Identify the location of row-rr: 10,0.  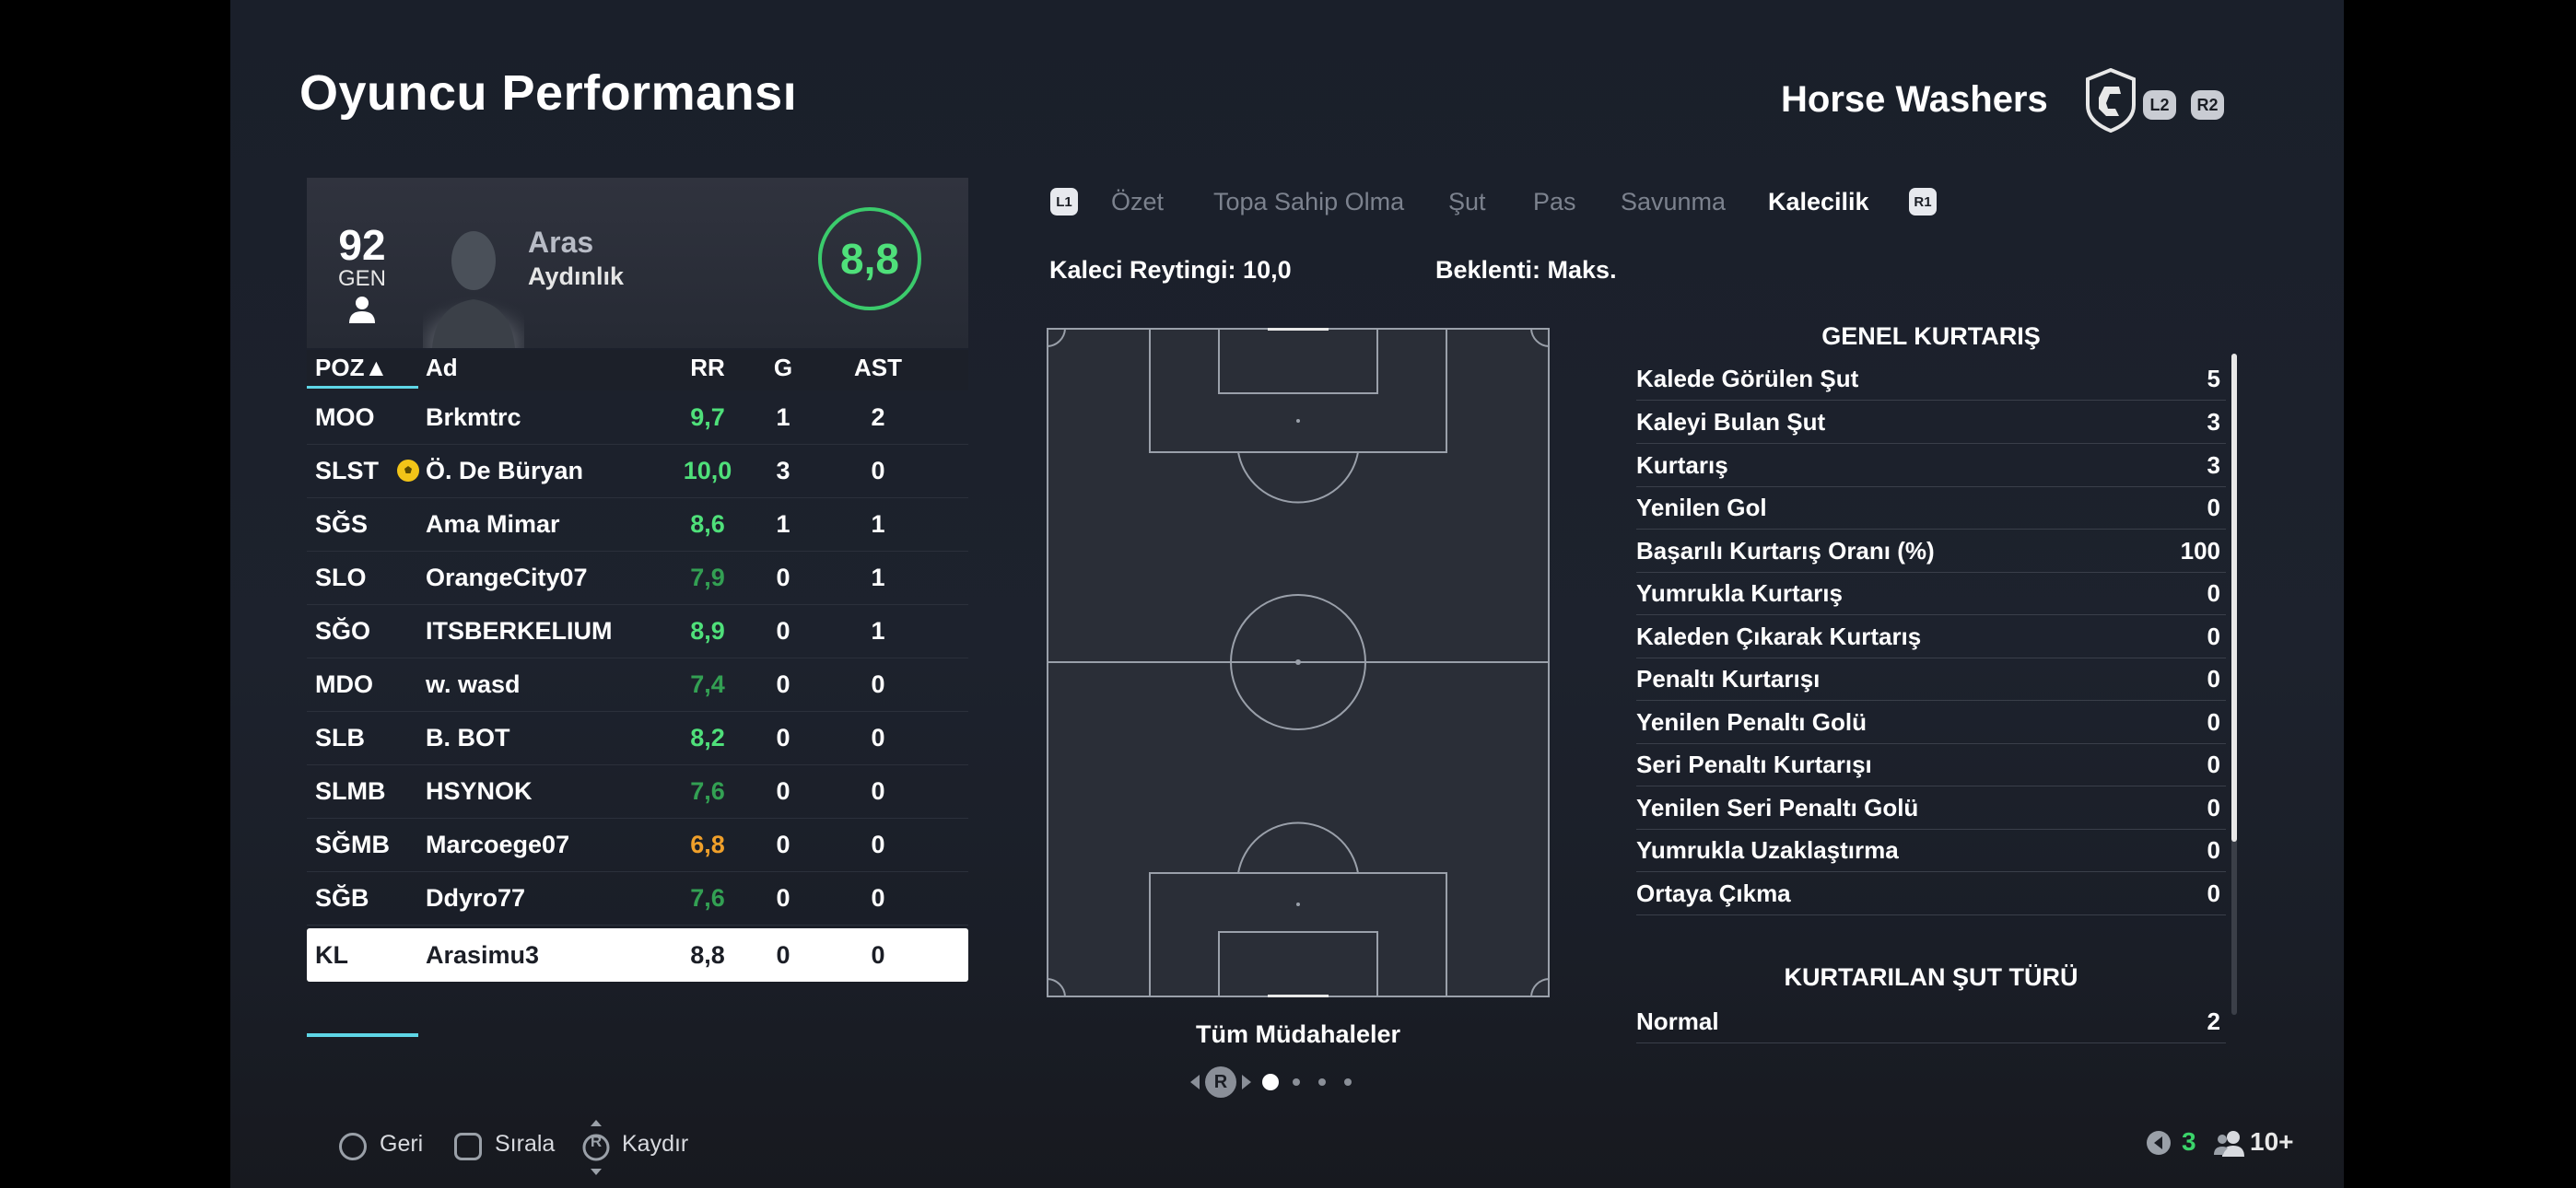
(707, 470).